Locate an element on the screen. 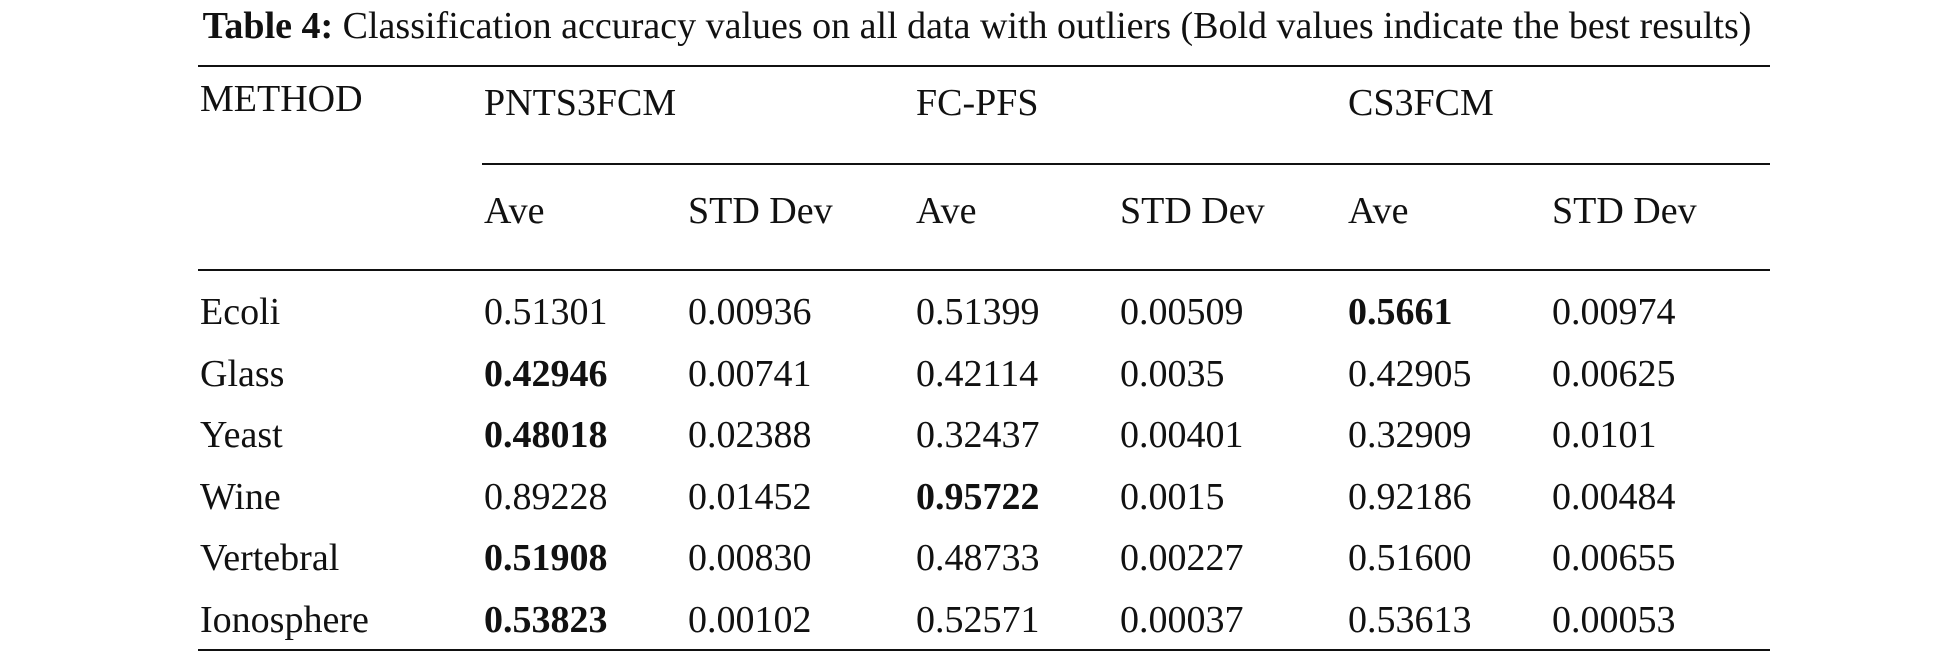 Image resolution: width=1954 pixels, height=654 pixels. std-dev-cell: 0.00037 is located at coordinates (1182, 619).